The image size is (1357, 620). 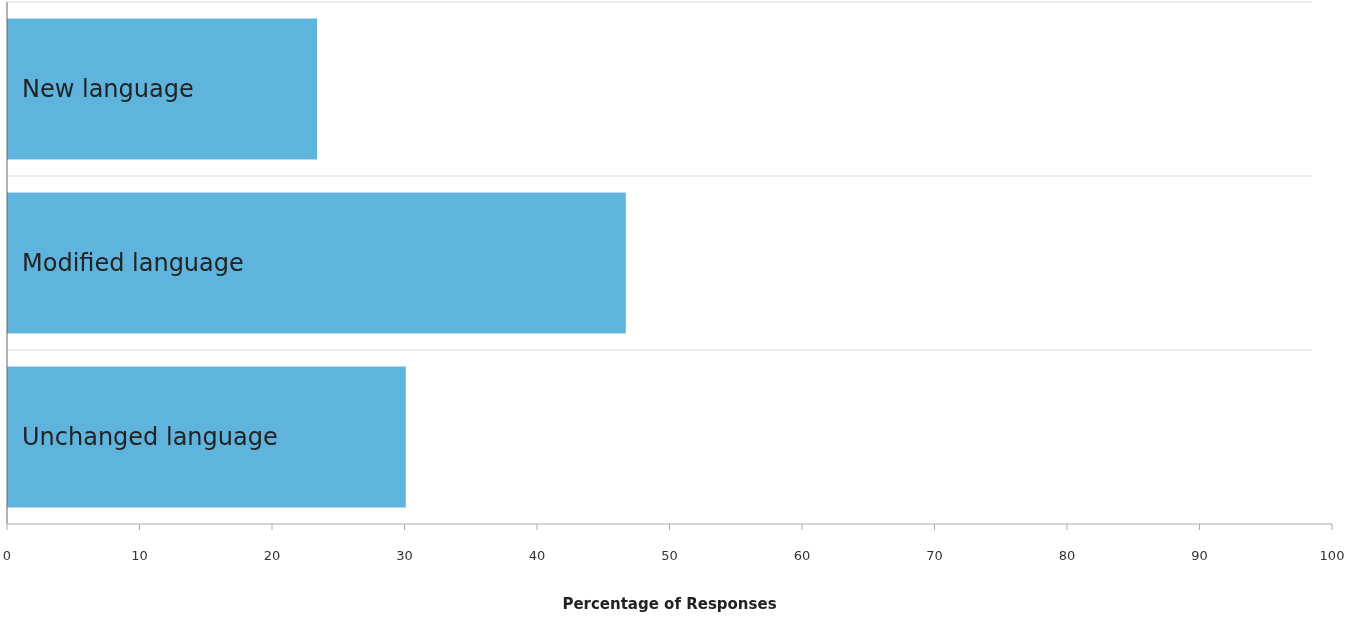 What do you see at coordinates (133, 263) in the screenshot?
I see `y-tick-label: Modified language` at bounding box center [133, 263].